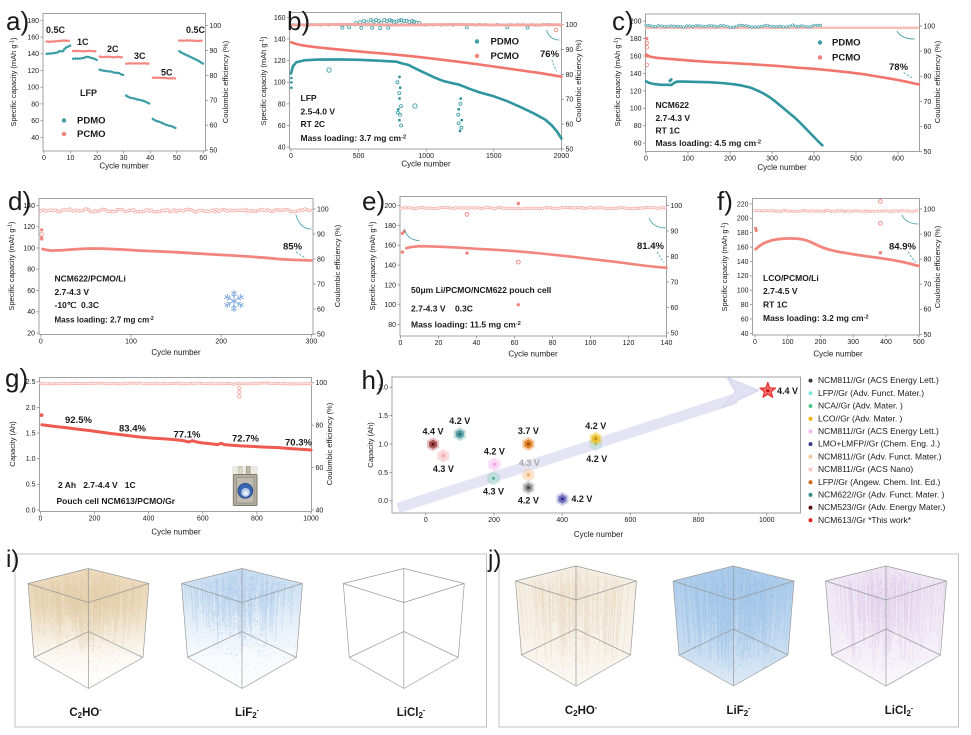 The image size is (971, 735). Describe the element at coordinates (675, 282) in the screenshot. I see `svg-text: 70` at that location.